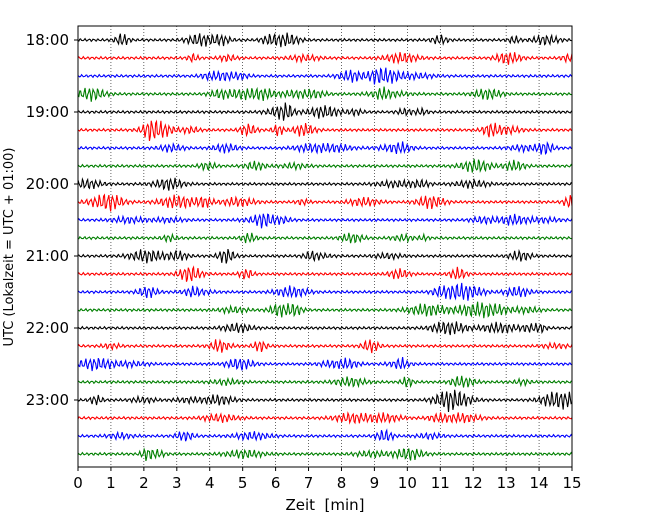  I want to click on y-axis-label: UTC (Lokalzeit = UTC + 01:00), so click(9, 247).